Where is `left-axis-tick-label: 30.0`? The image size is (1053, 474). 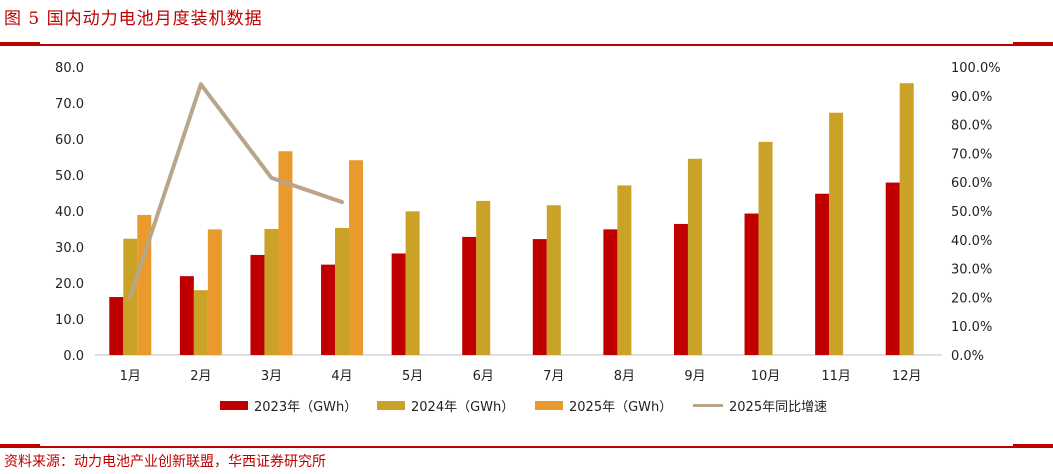
left-axis-tick-label: 30.0 is located at coordinates (69, 248).